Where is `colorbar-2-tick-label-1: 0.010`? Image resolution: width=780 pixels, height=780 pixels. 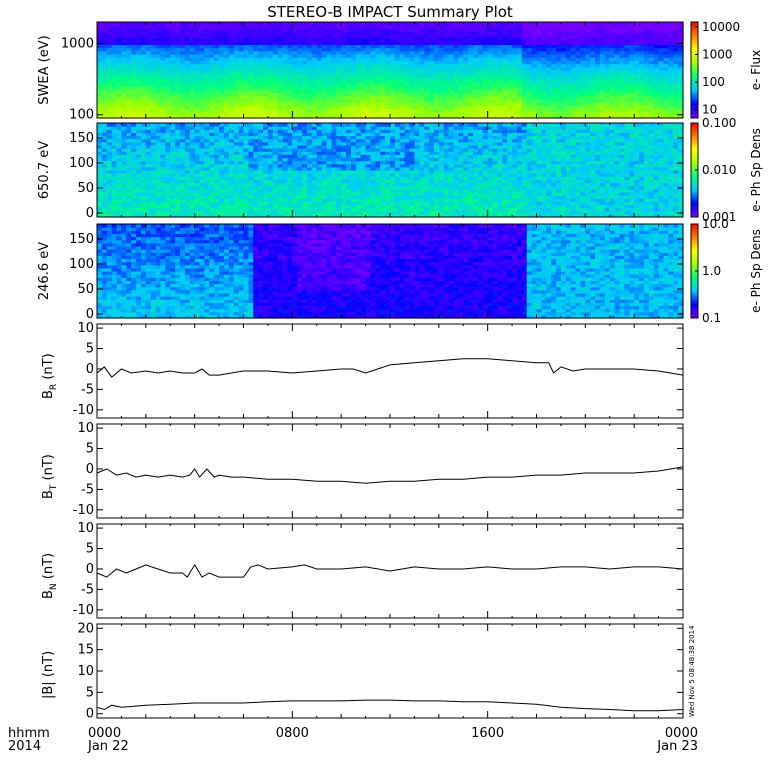
colorbar-2-tick-label-1: 0.010 is located at coordinates (719, 170).